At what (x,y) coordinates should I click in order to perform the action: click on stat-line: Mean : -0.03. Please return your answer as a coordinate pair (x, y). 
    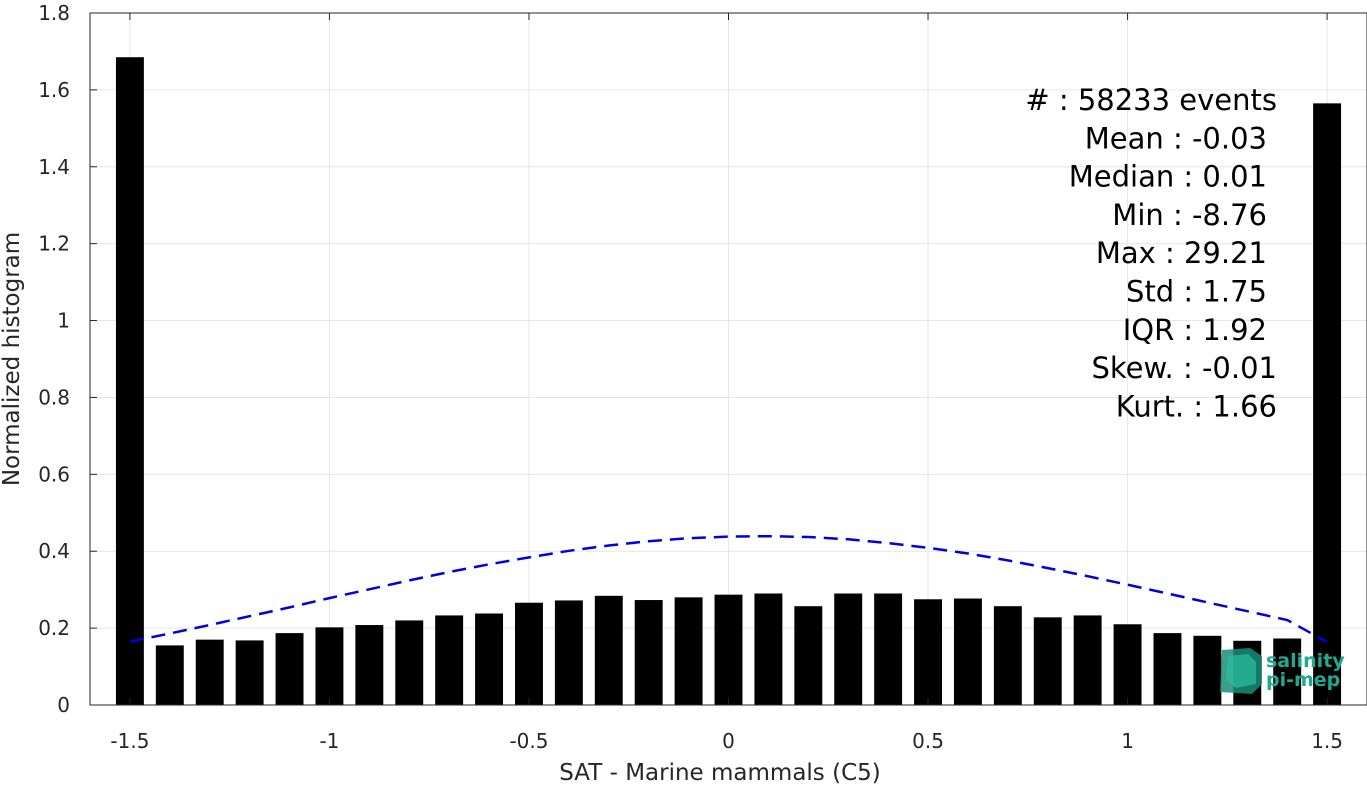
    Looking at the image, I should click on (1176, 138).